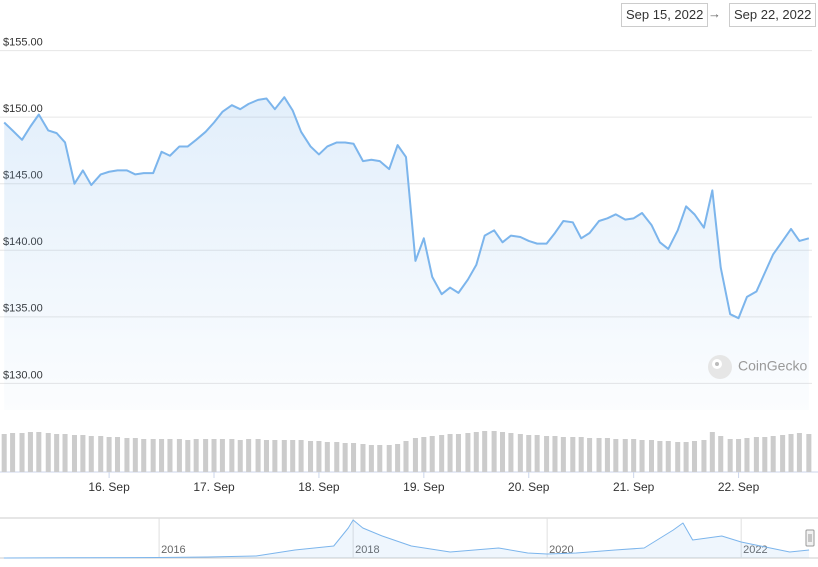  Describe the element at coordinates (424, 487) in the screenshot. I see `x-tick-label: 19. Sep` at that location.